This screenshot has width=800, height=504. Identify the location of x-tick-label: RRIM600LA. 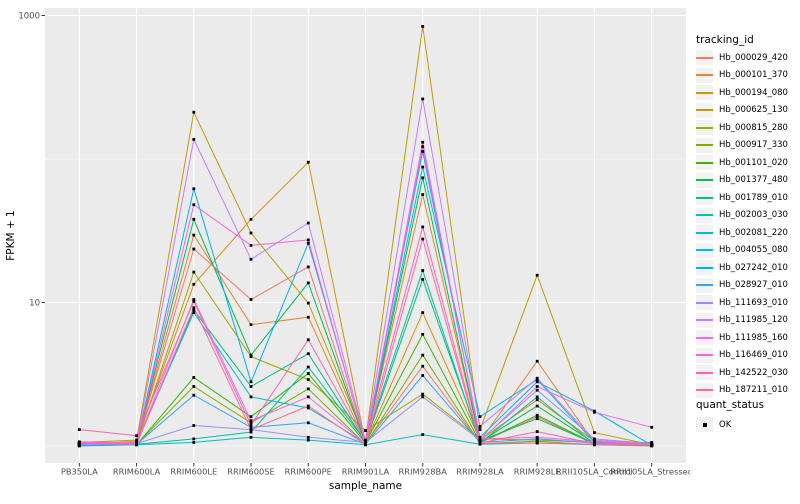
(137, 472).